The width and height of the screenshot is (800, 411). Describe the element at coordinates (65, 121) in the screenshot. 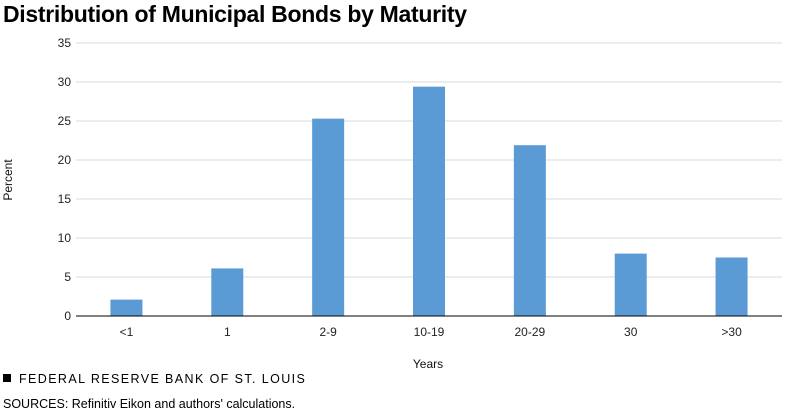

I see `y-tick-label: 25` at that location.